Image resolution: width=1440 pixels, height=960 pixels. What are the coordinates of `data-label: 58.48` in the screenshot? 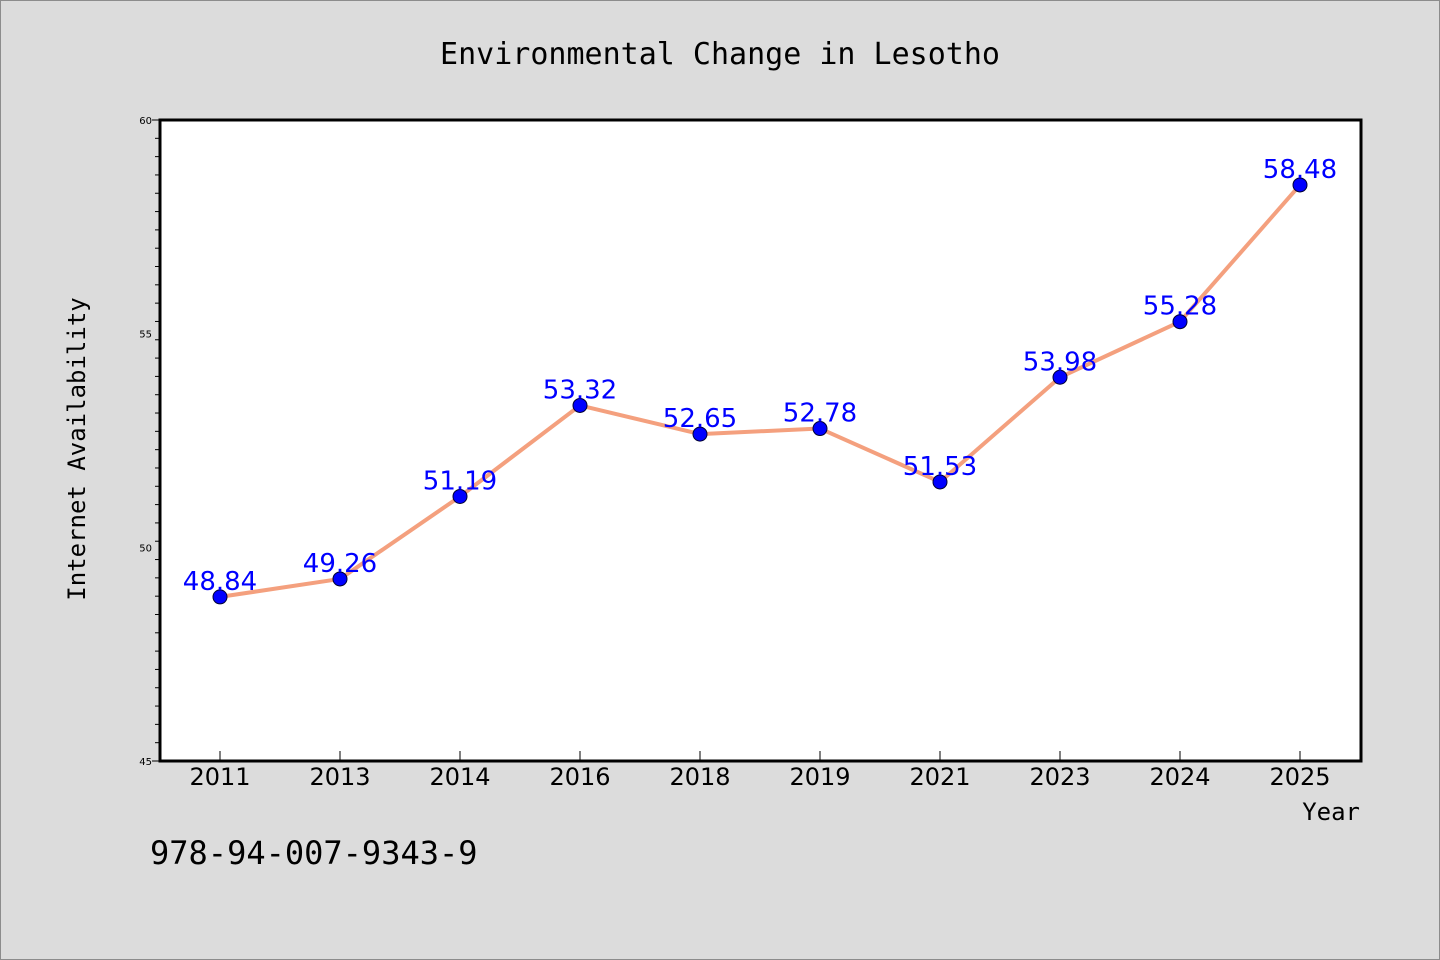 It's located at (1300, 170).